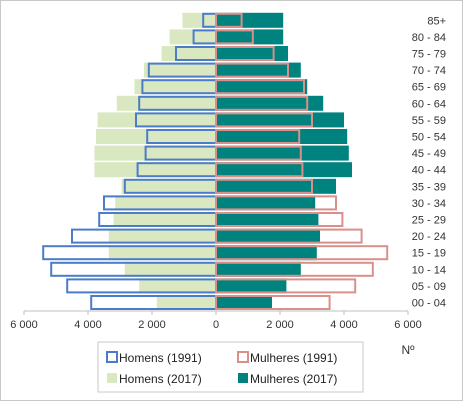  What do you see at coordinates (160, 379) in the screenshot?
I see `legend-label-homens-2017: Homens (2017)` at bounding box center [160, 379].